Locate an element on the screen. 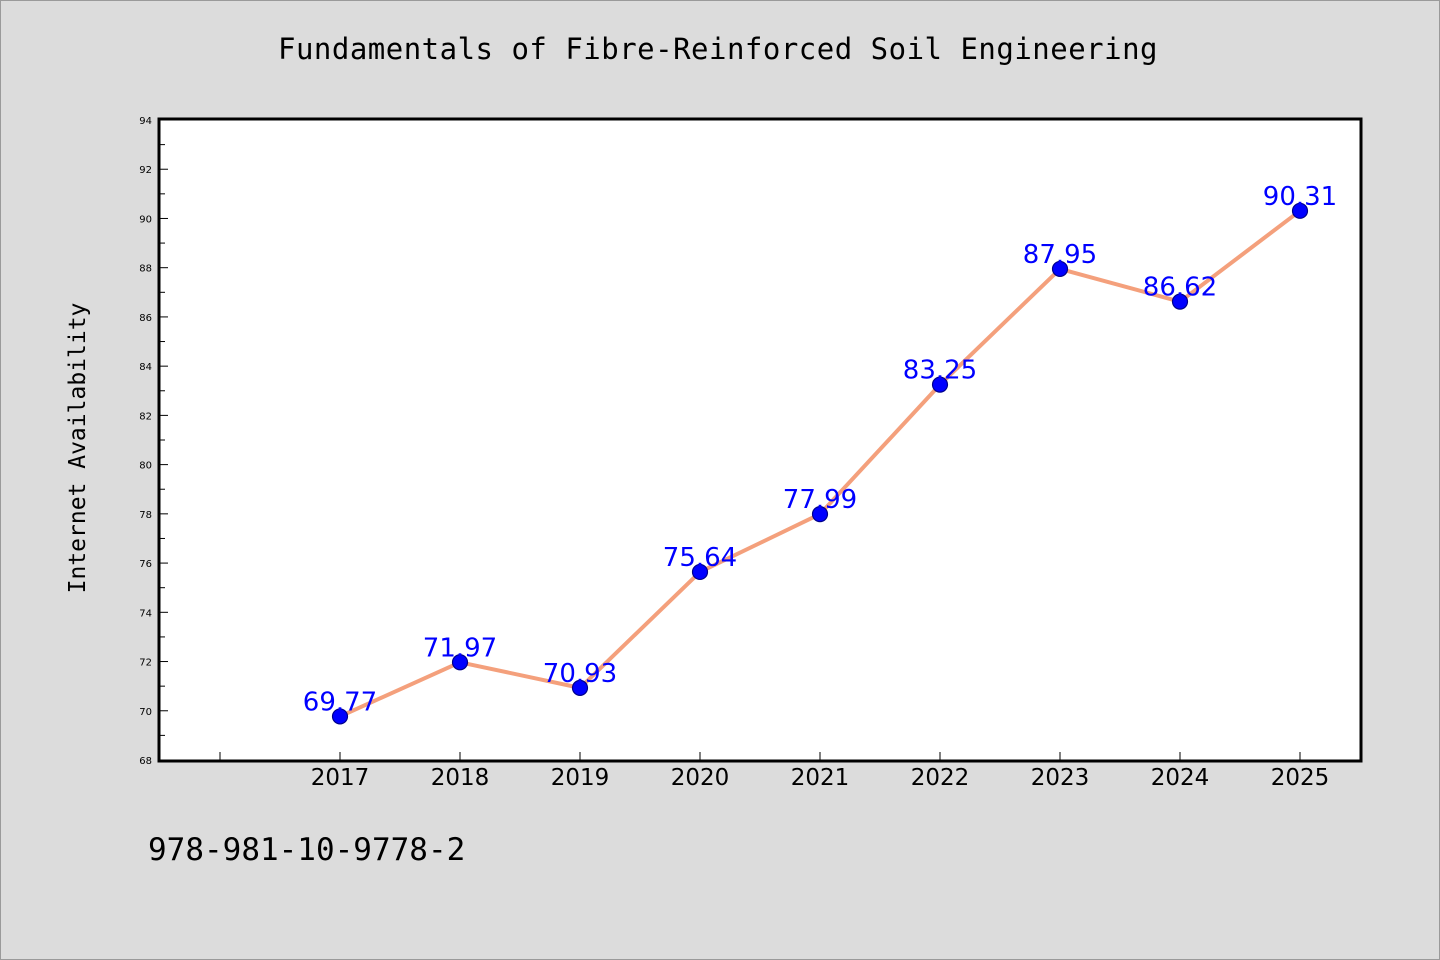 Image resolution: width=1440 pixels, height=960 pixels. y-tick-label: 70 is located at coordinates (145, 712).